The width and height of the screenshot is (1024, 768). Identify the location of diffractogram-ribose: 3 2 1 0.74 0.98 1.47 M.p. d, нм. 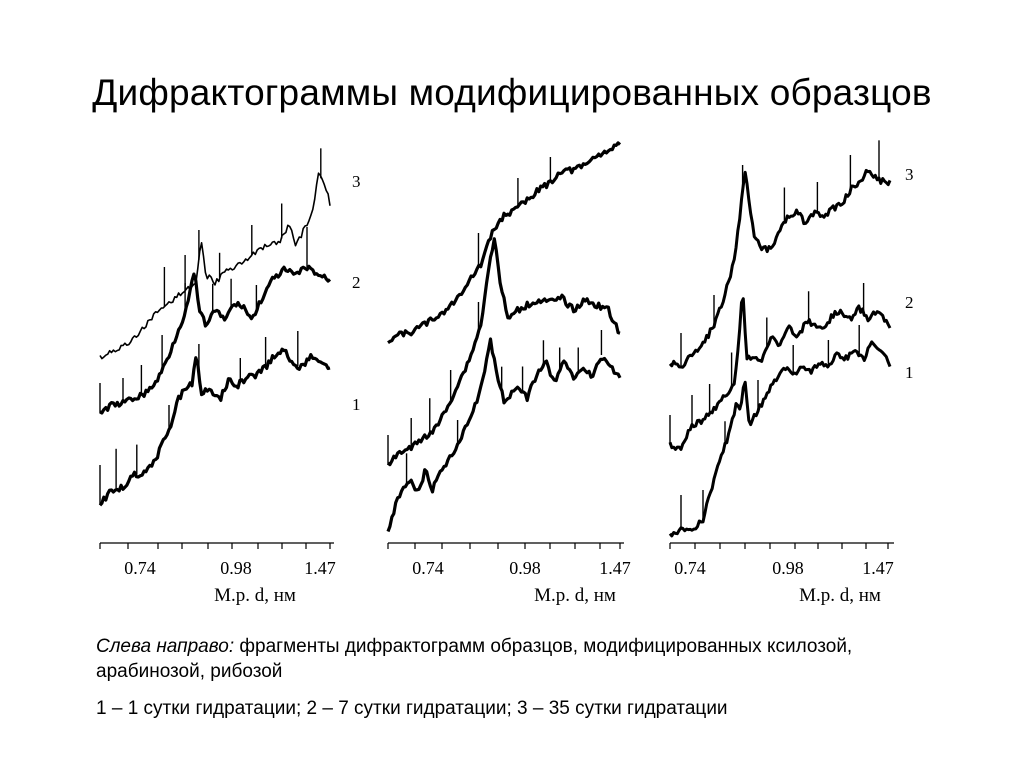
(791, 373).